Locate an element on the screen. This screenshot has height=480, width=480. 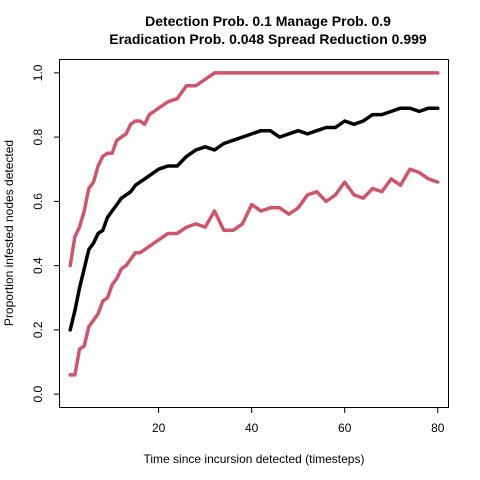
y-tick-label: 1.0 is located at coordinates (38, 72).